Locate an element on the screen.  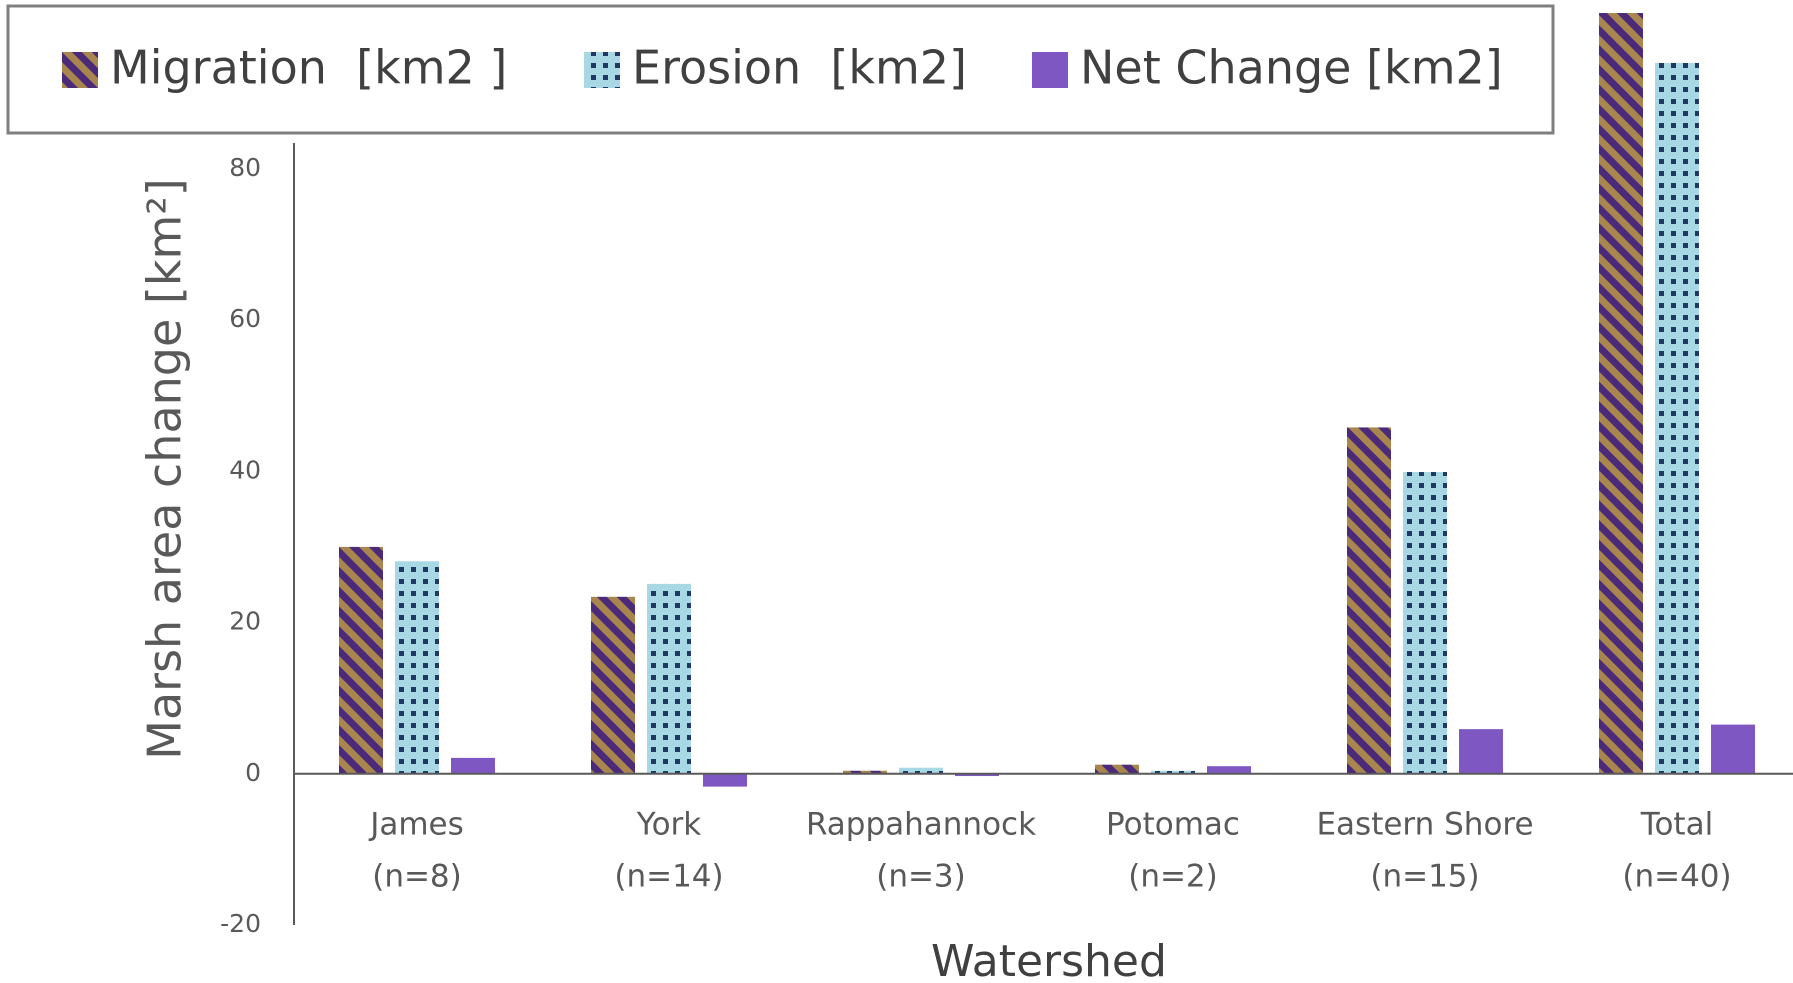
x-tick-sublabel: (n=14) is located at coordinates (668, 877).